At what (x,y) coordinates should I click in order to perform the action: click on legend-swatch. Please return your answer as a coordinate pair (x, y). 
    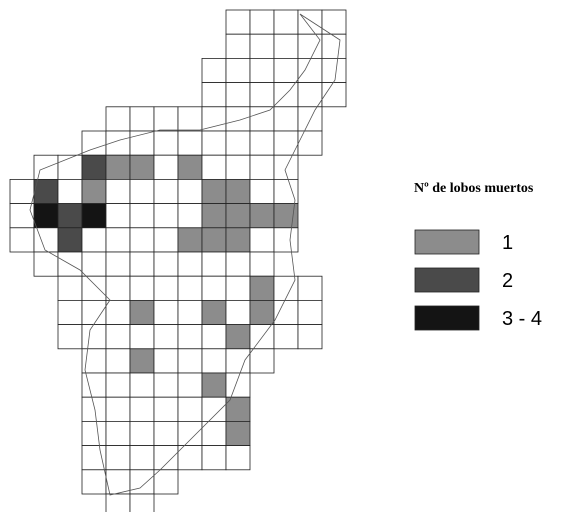
    Looking at the image, I should click on (447, 242).